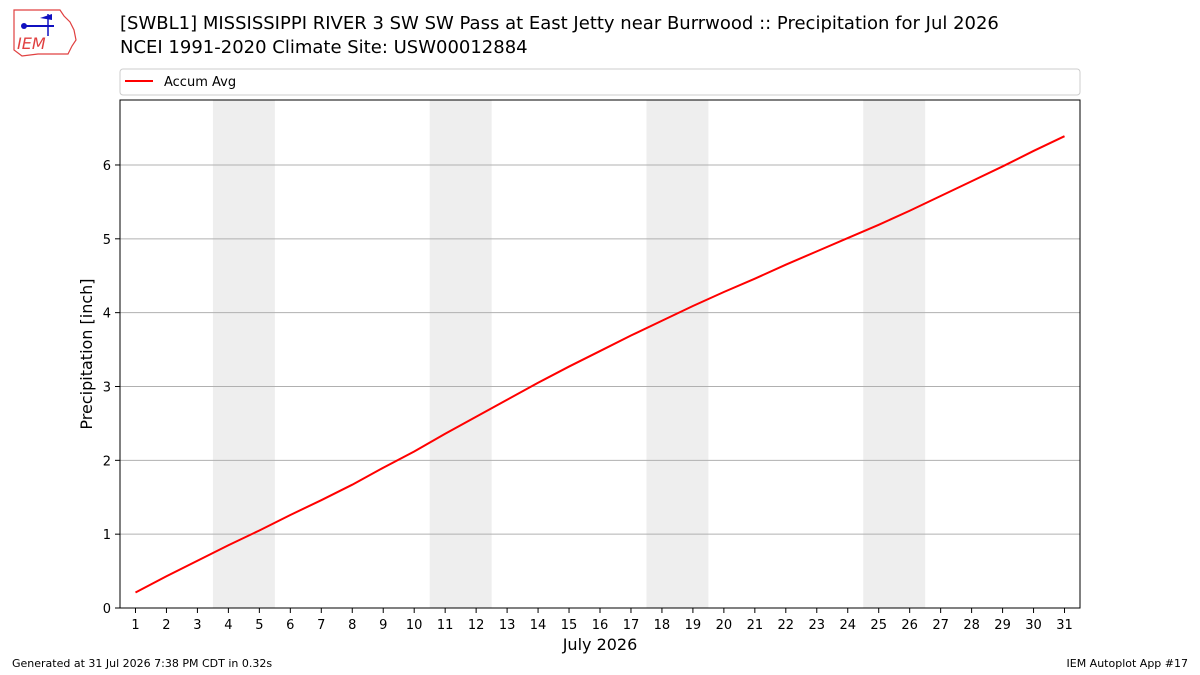 The height and width of the screenshot is (675, 1200). Describe the element at coordinates (1064, 625) in the screenshot. I see `x-tick-label: 31` at that location.